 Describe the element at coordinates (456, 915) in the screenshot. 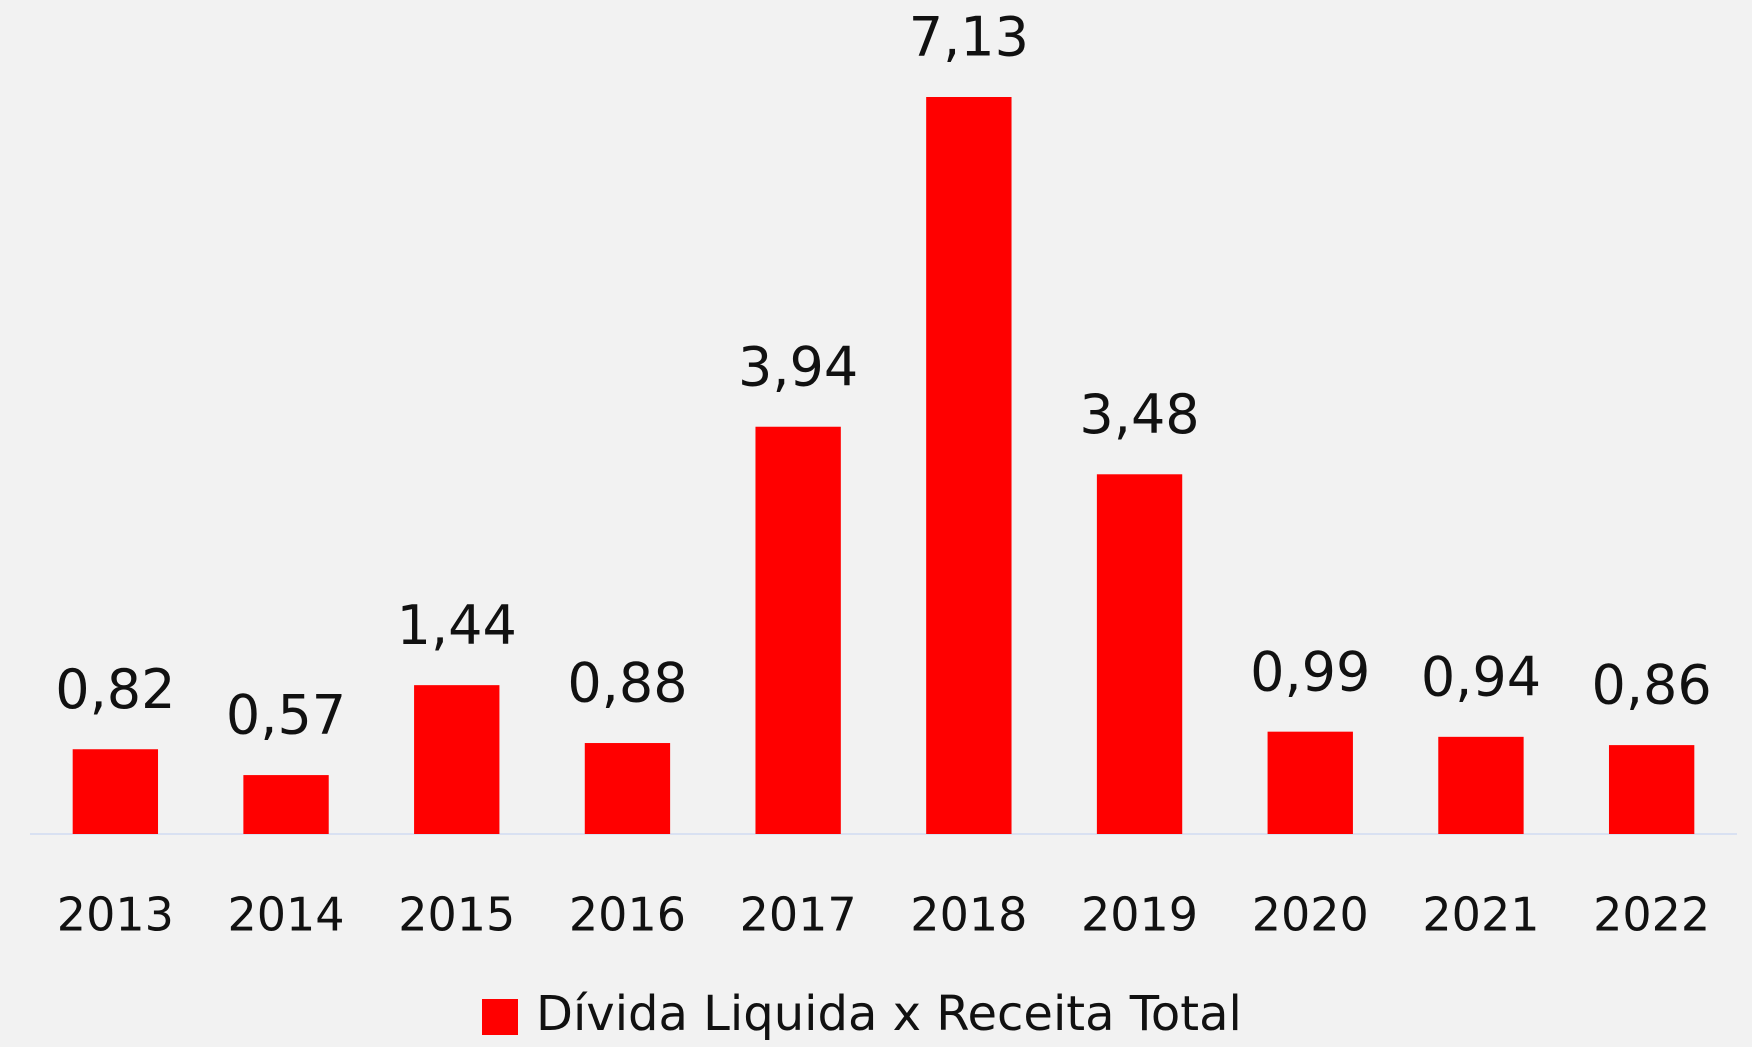

I see `x-tick-label: 2015` at that location.